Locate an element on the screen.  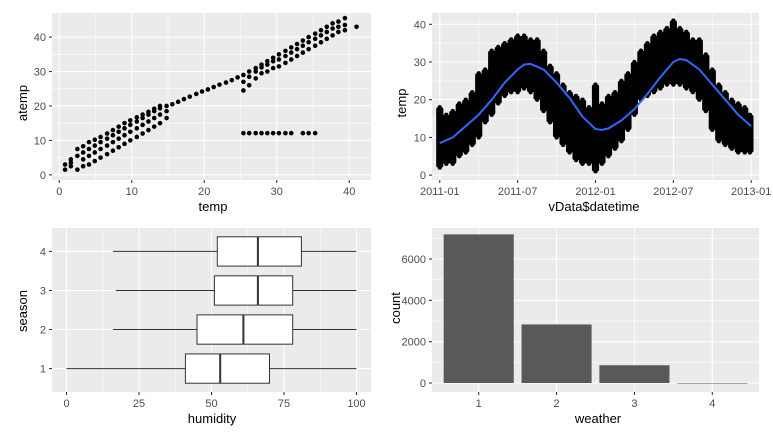
panel-2-x-axis-title: vData$datetime is located at coordinates (593, 206).